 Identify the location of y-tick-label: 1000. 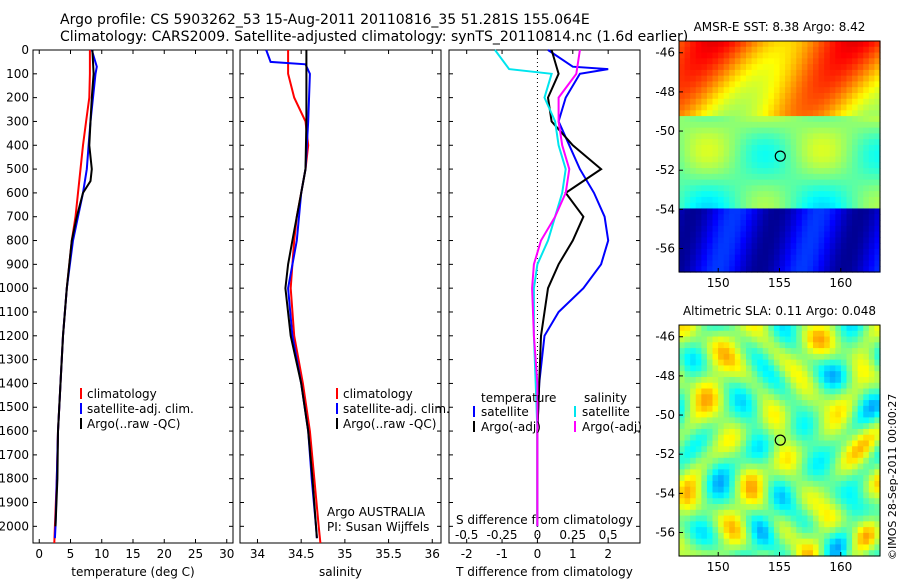
(14, 288).